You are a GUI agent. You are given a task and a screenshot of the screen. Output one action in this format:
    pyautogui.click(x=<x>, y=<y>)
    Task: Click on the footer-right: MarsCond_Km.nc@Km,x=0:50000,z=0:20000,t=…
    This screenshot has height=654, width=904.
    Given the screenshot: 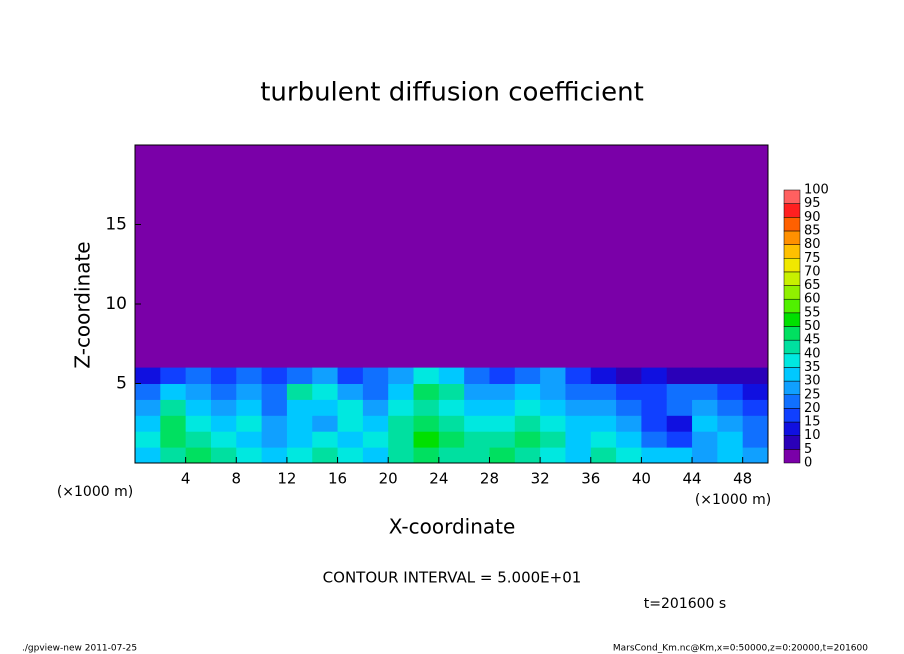 What is the action you would take?
    pyautogui.click(x=740, y=649)
    